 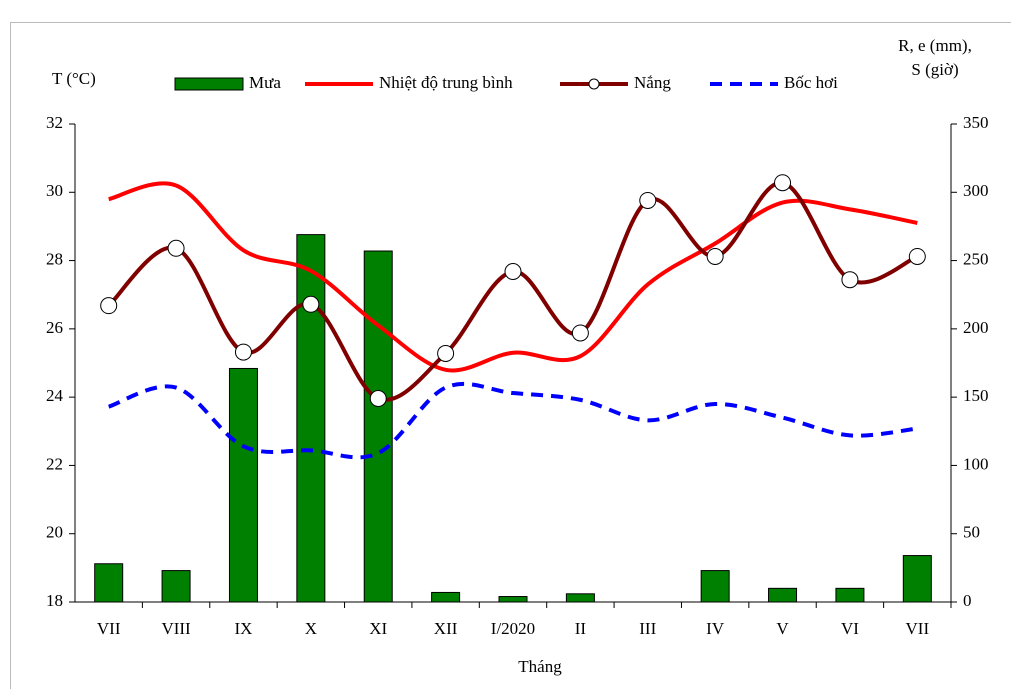 I want to click on y2-tick-label: 100, so click(x=976, y=463).